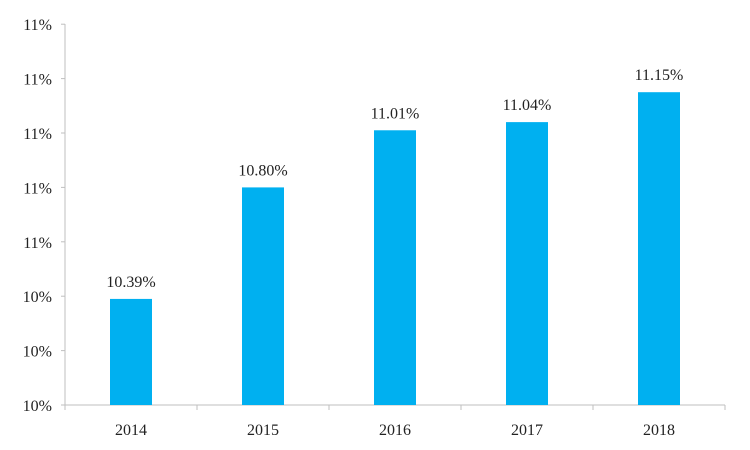  Describe the element at coordinates (131, 430) in the screenshot. I see `x-tick-label: 2014` at that location.